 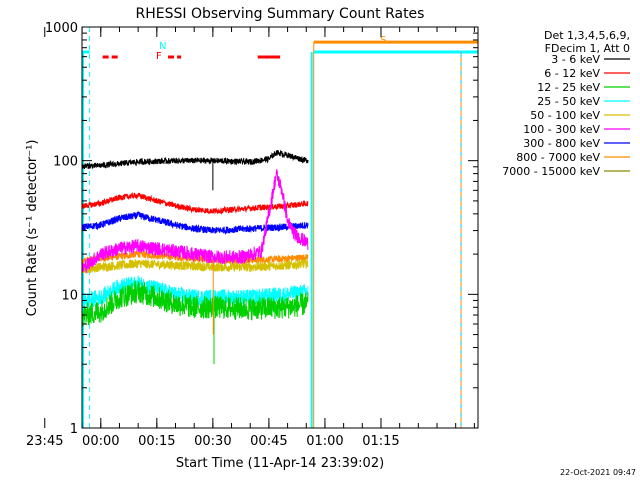 What do you see at coordinates (561, 143) in the screenshot?
I see `legend-label: 300 - 800 keV` at bounding box center [561, 143].